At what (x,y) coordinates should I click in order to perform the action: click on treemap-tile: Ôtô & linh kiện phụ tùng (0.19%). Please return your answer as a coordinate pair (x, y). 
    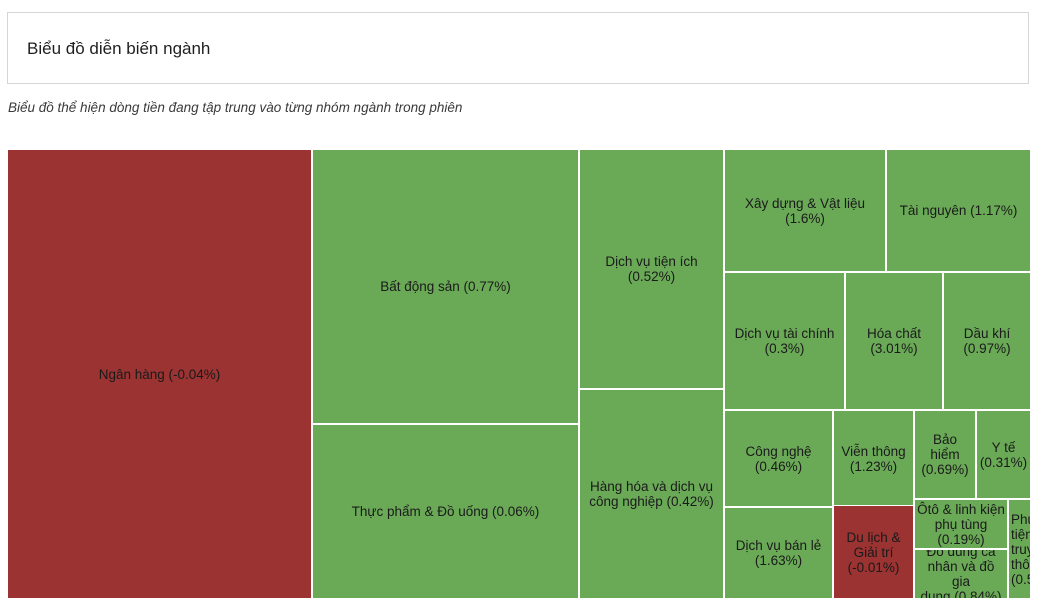
    Looking at the image, I should click on (961, 524).